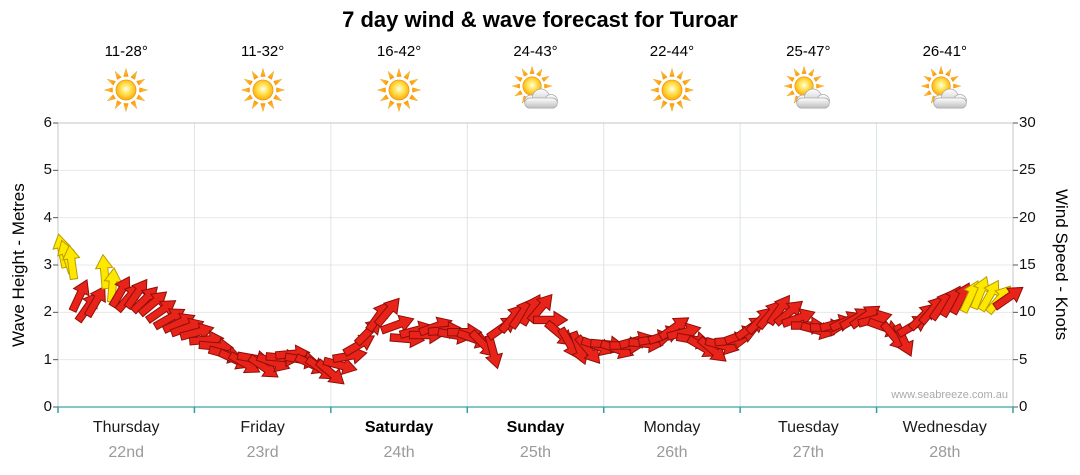 The height and width of the screenshot is (475, 1080). I want to click on wave-height-tick-label: 6, so click(47, 122).